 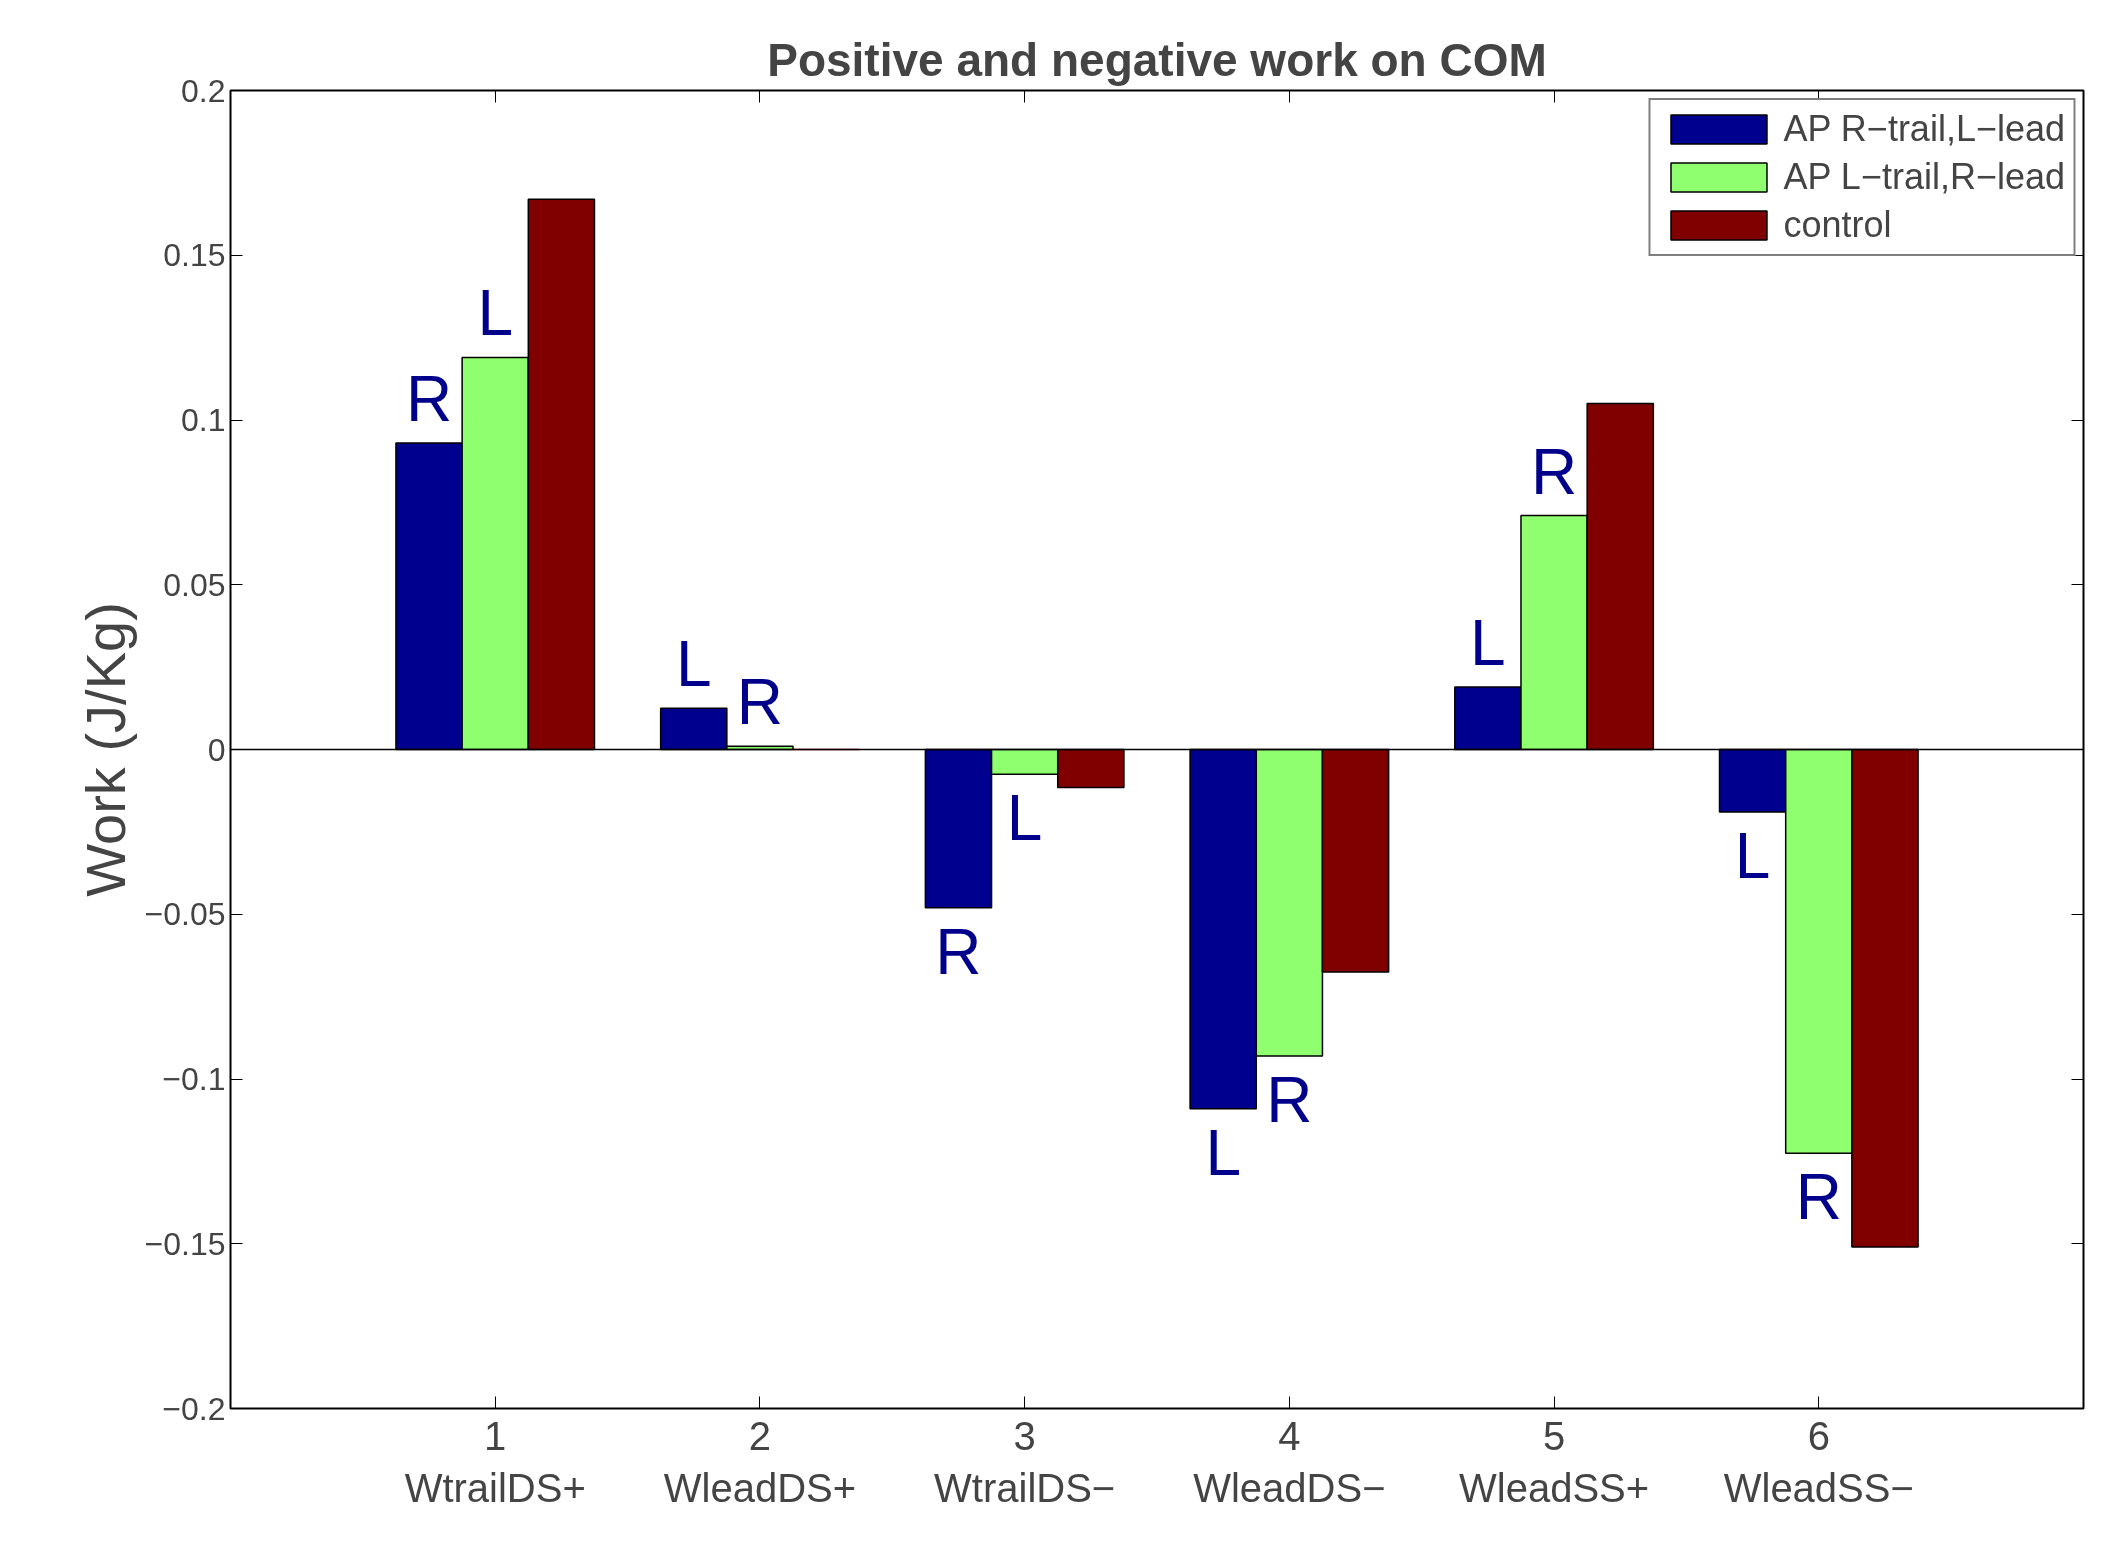 I want to click on x-tick-label: 3 WtrailDS−, so click(x=1025, y=1462).